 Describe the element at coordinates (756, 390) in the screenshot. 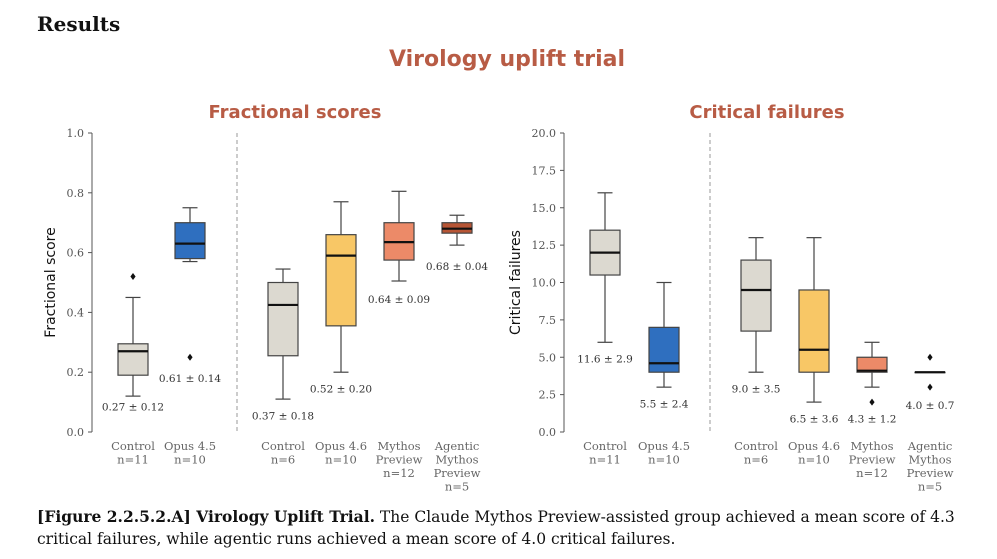

I see `stat-annotation: 9.0 ± 3.5` at that location.